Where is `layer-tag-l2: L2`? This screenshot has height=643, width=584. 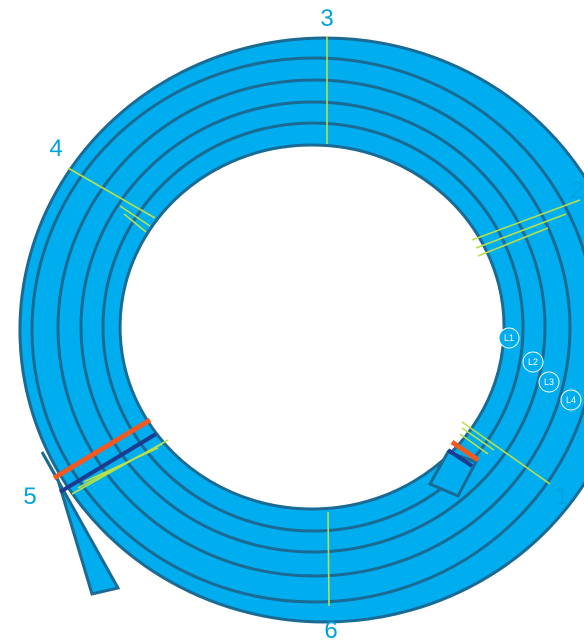
layer-tag-l2: L2 is located at coordinates (533, 362).